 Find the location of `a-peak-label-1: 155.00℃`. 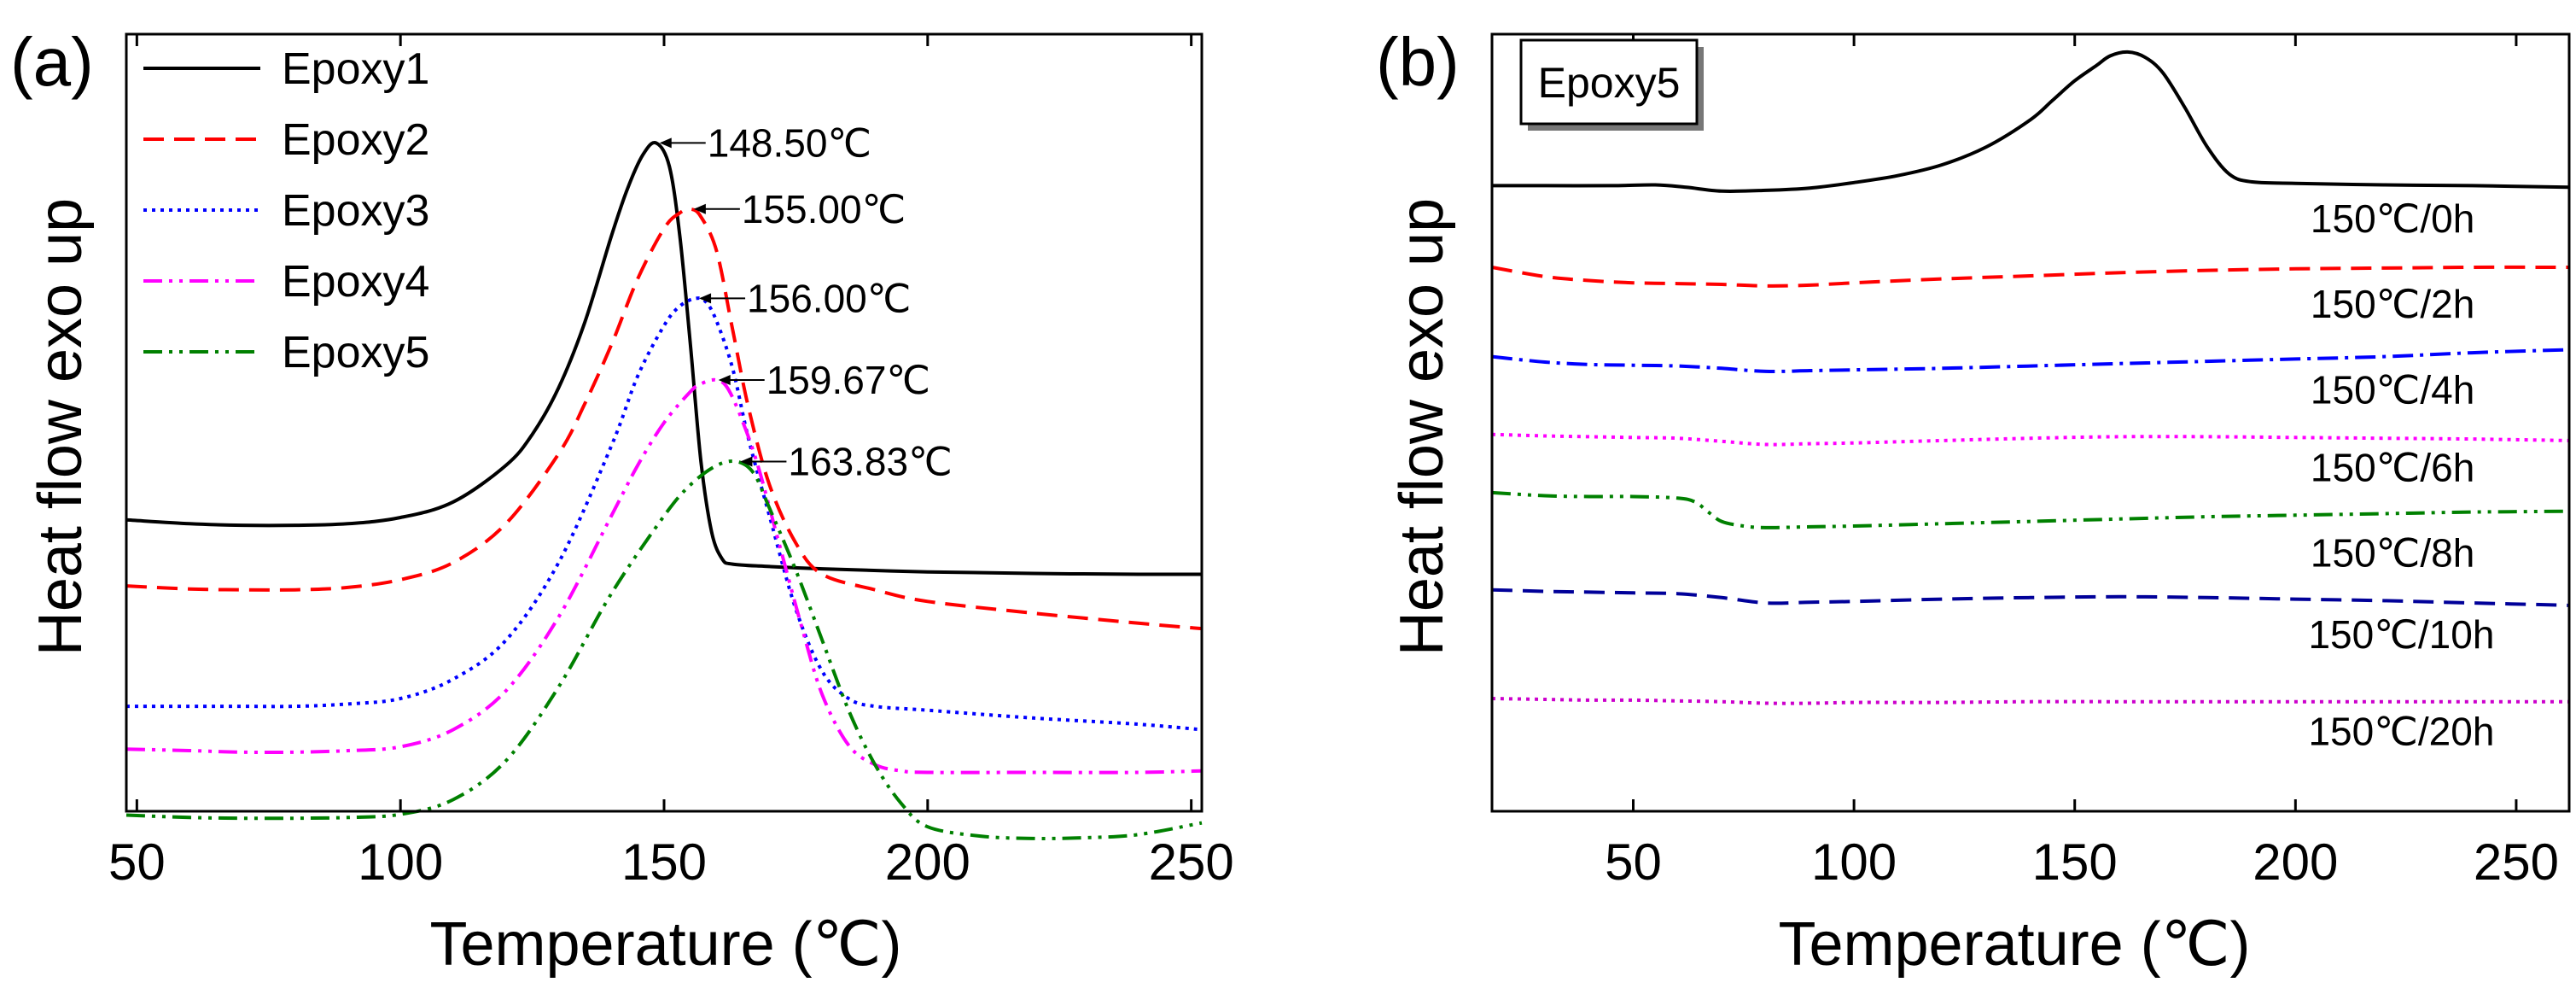

a-peak-label-1: 155.00℃ is located at coordinates (824, 209).